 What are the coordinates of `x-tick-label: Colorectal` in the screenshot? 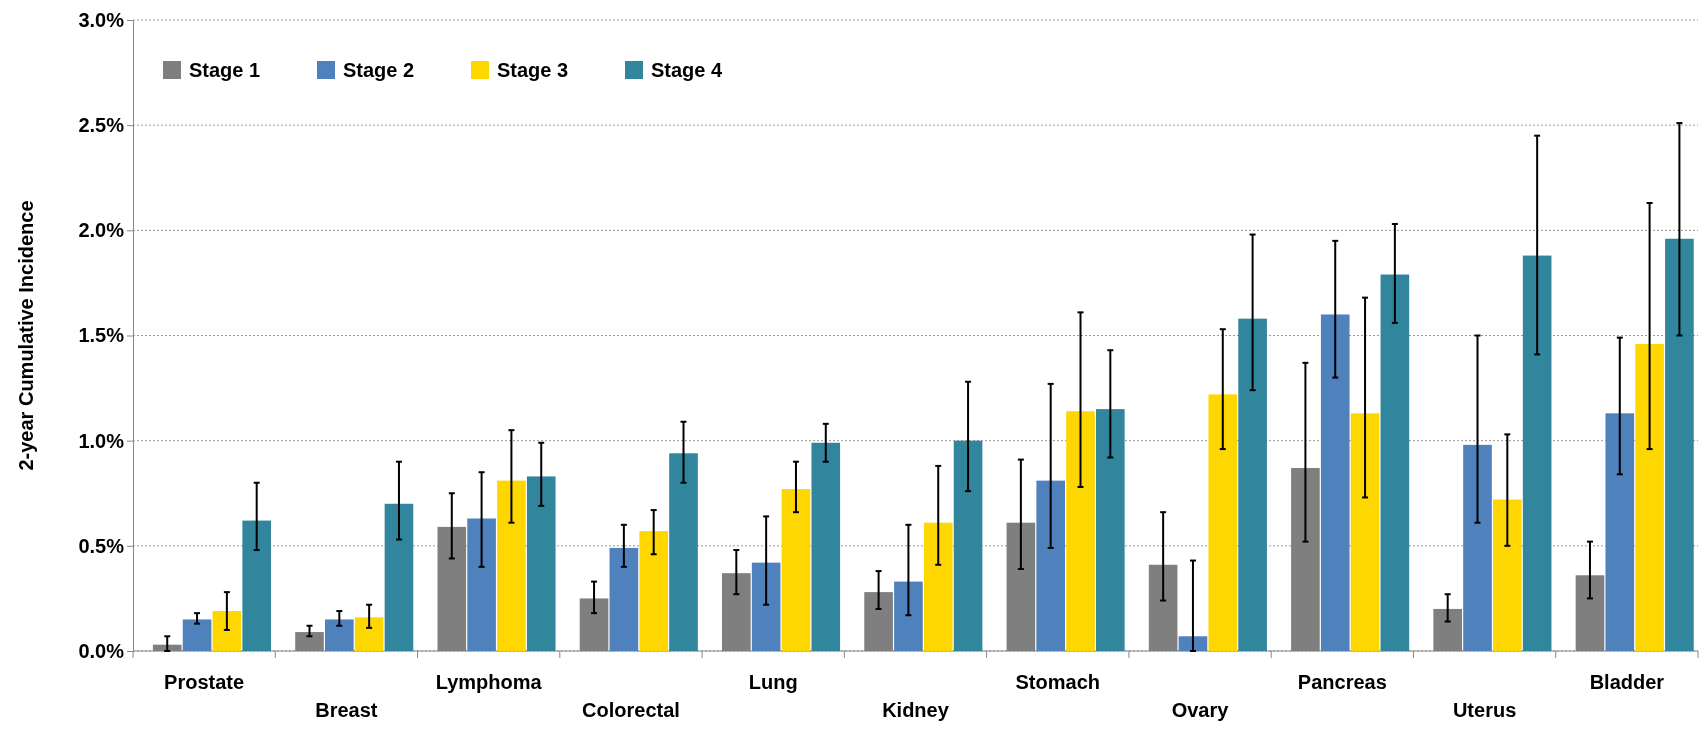 It's located at (631, 710).